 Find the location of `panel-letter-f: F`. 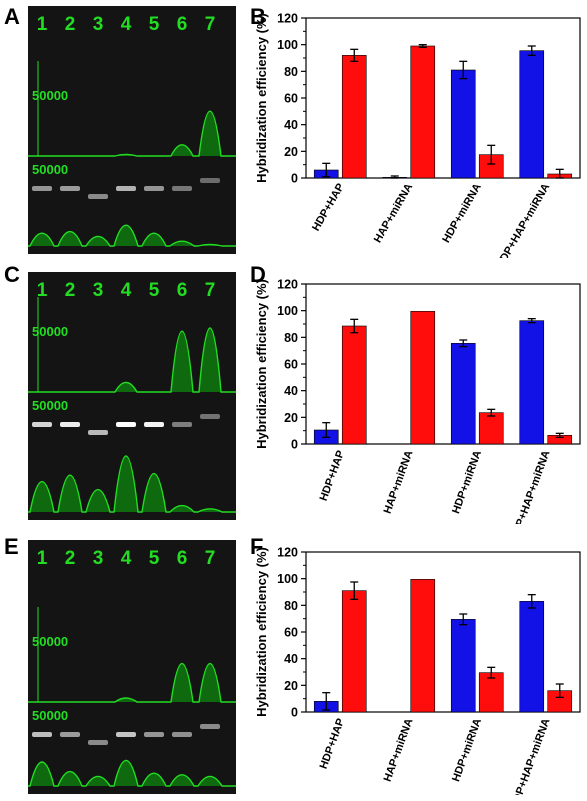

panel-letter-f: F is located at coordinates (257, 546).